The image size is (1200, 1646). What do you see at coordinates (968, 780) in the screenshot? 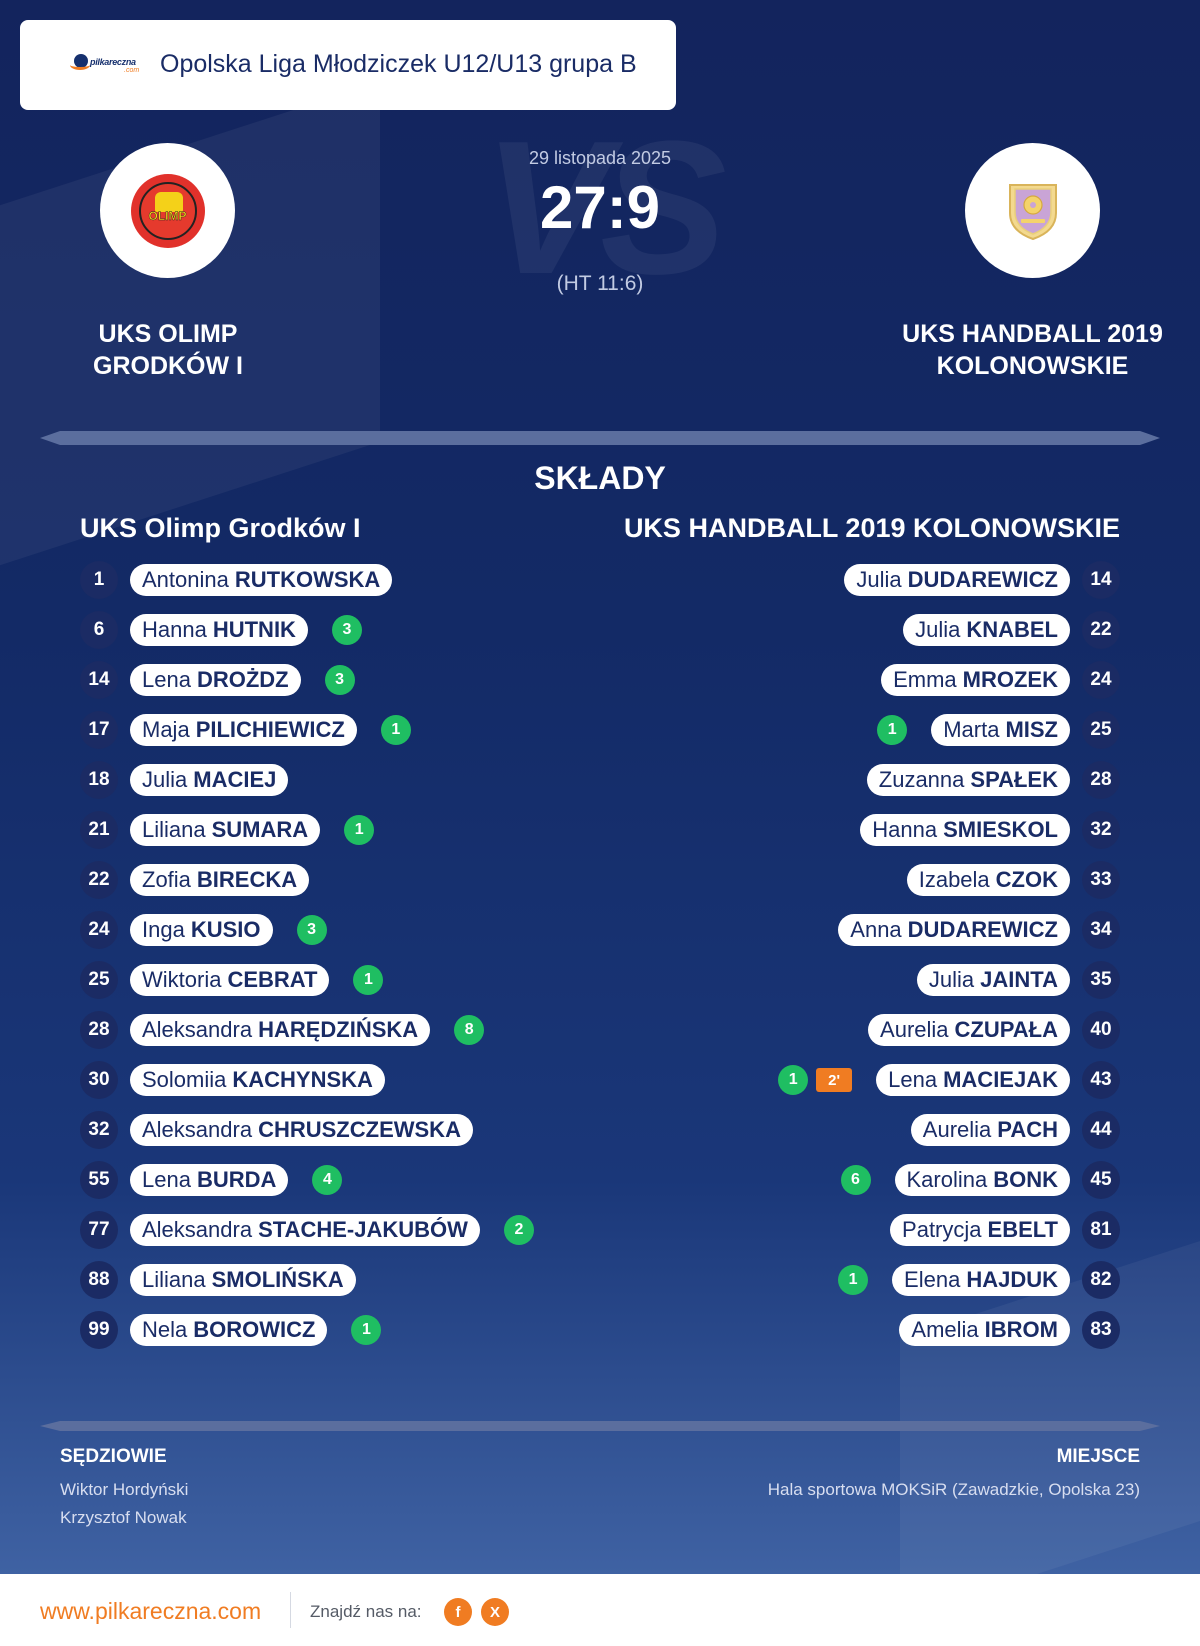
I see `player-name: Zuzanna SPAŁEK` at bounding box center [968, 780].